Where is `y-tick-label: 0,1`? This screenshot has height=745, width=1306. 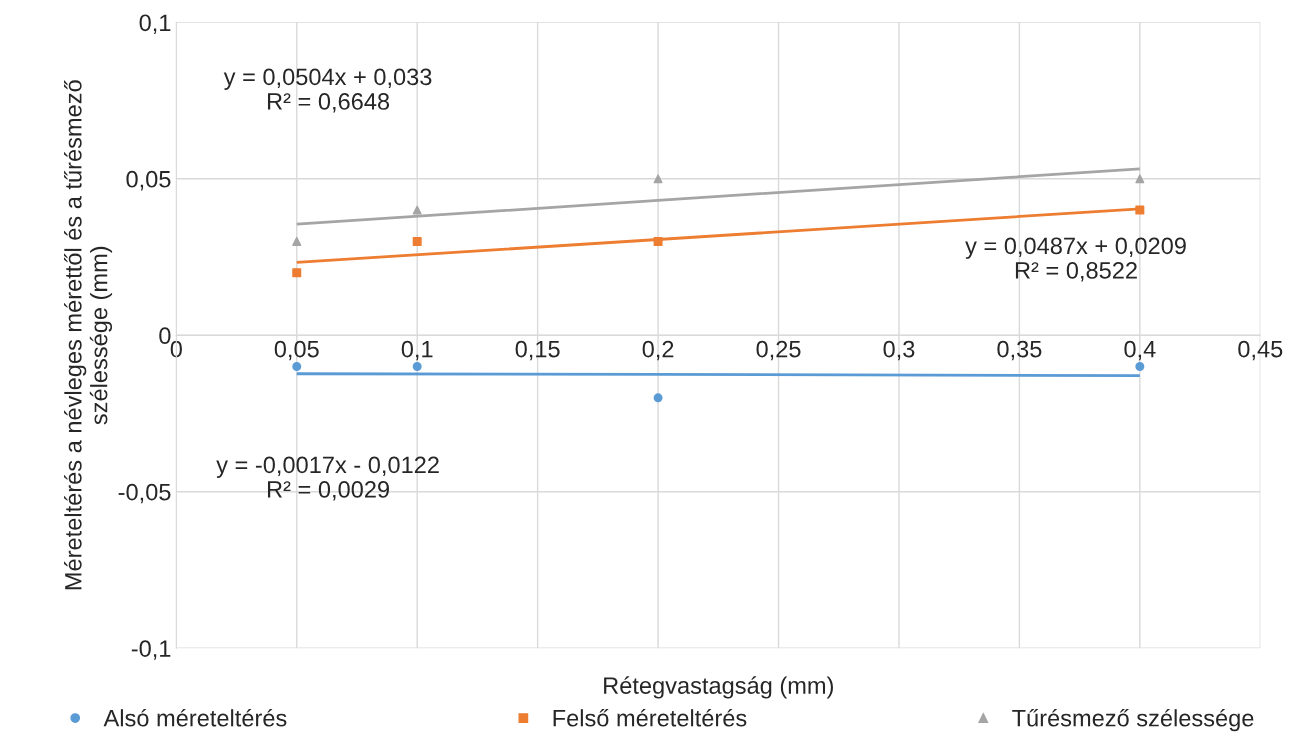
y-tick-label: 0,1 is located at coordinates (155, 24).